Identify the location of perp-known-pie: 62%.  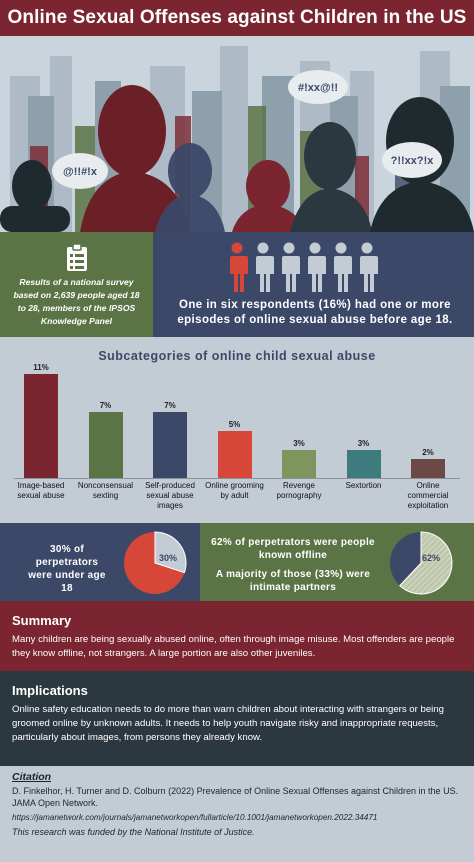
(421, 563).